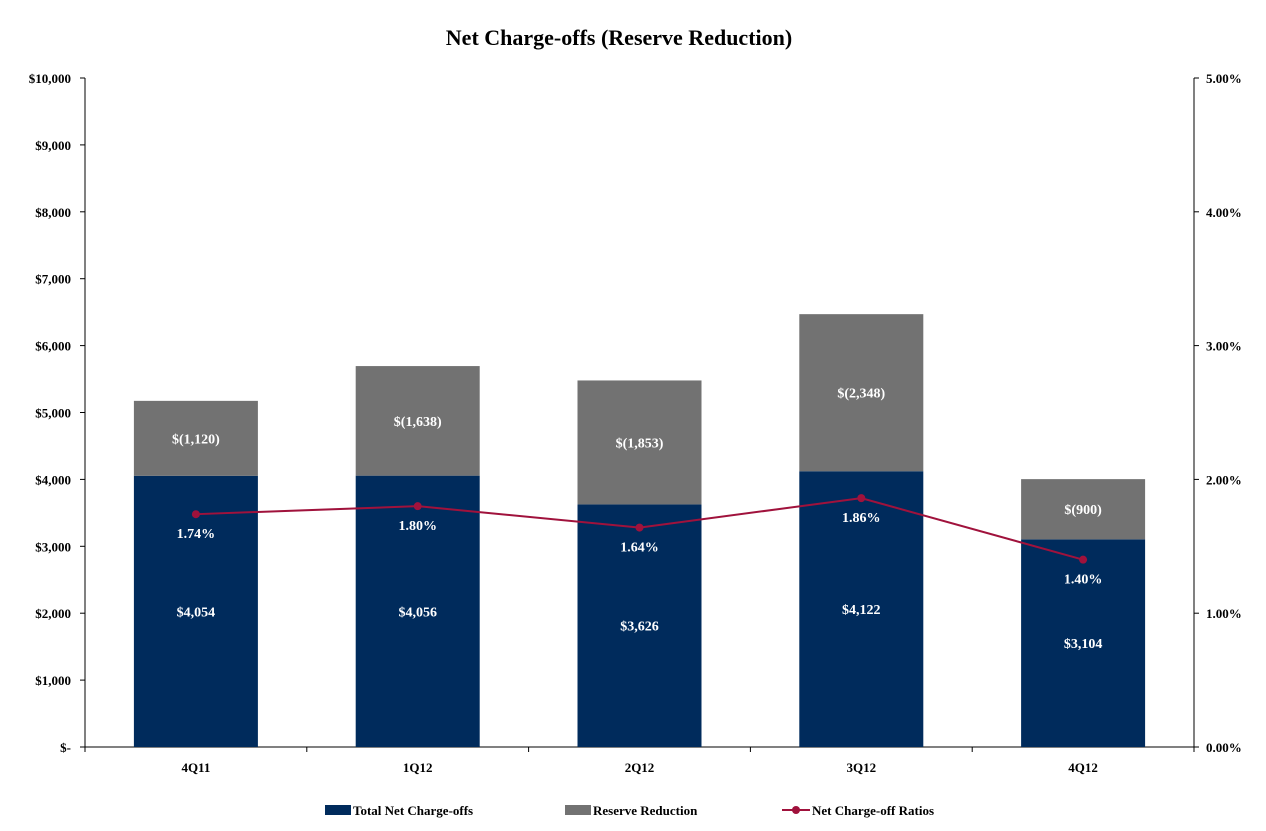 The height and width of the screenshot is (831, 1266). I want to click on legend-swatch-total-net-charge-offs, so click(338, 810).